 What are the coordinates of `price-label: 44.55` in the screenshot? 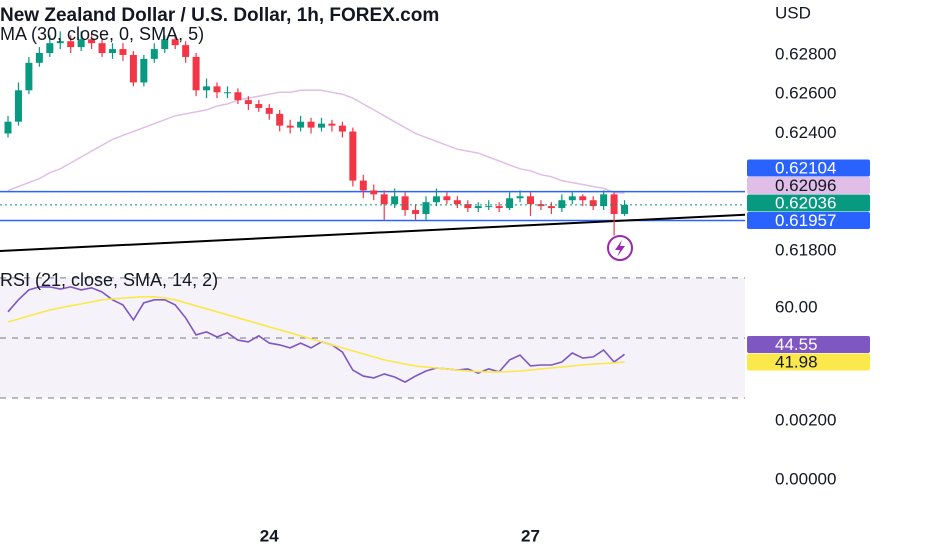 It's located at (796, 344).